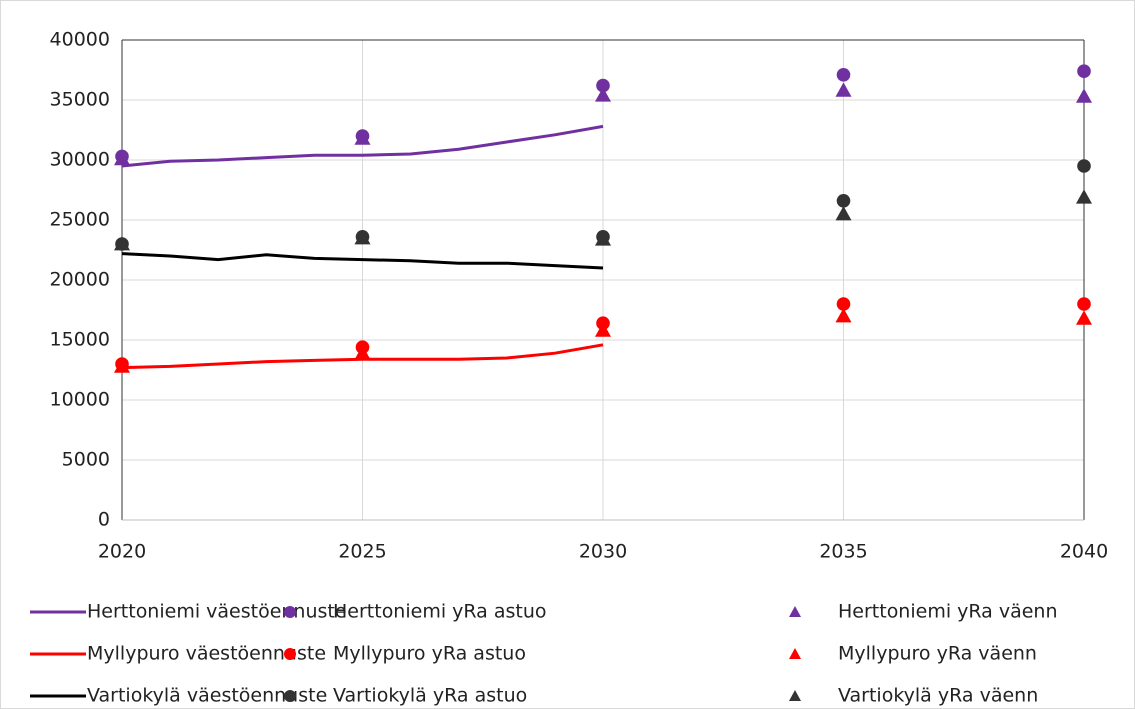  I want to click on legend-label: Herttoniemi yRa väenn, so click(948, 612).